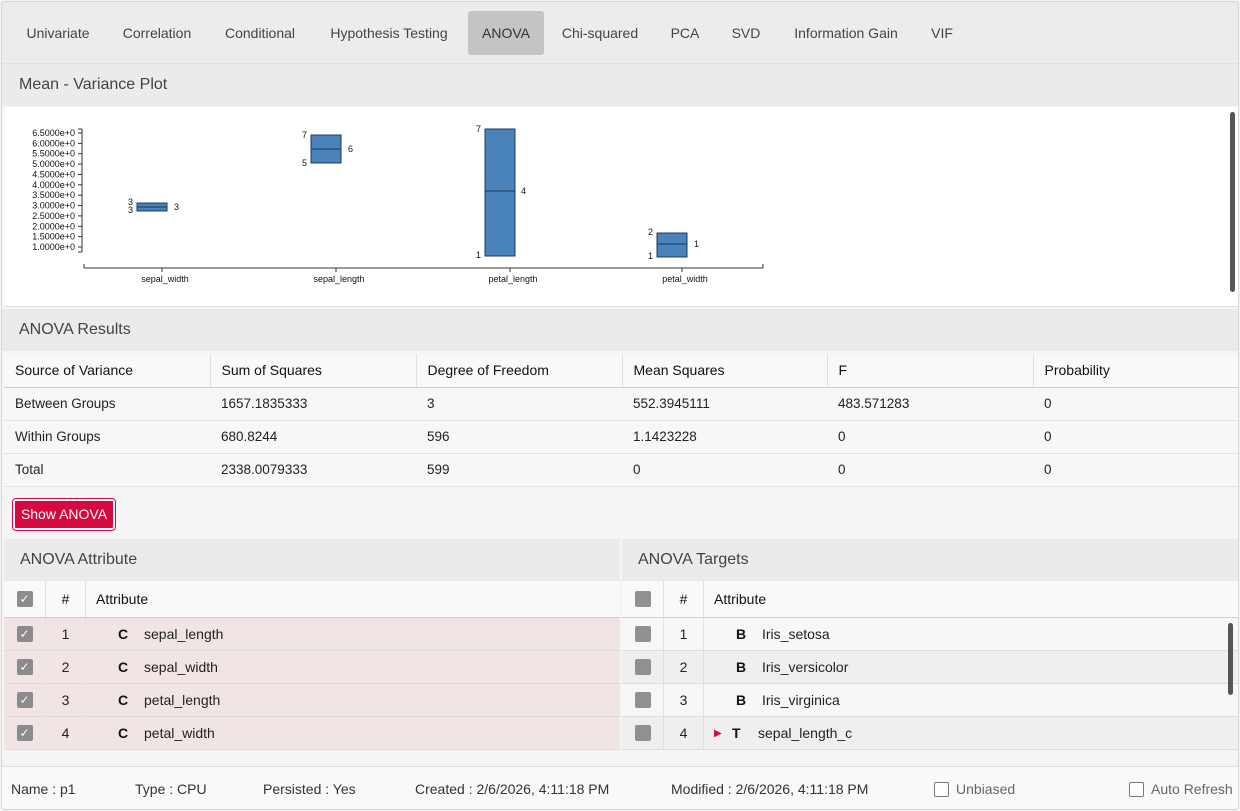 The width and height of the screenshot is (1240, 811). I want to click on select-all-checkbox, so click(643, 599).